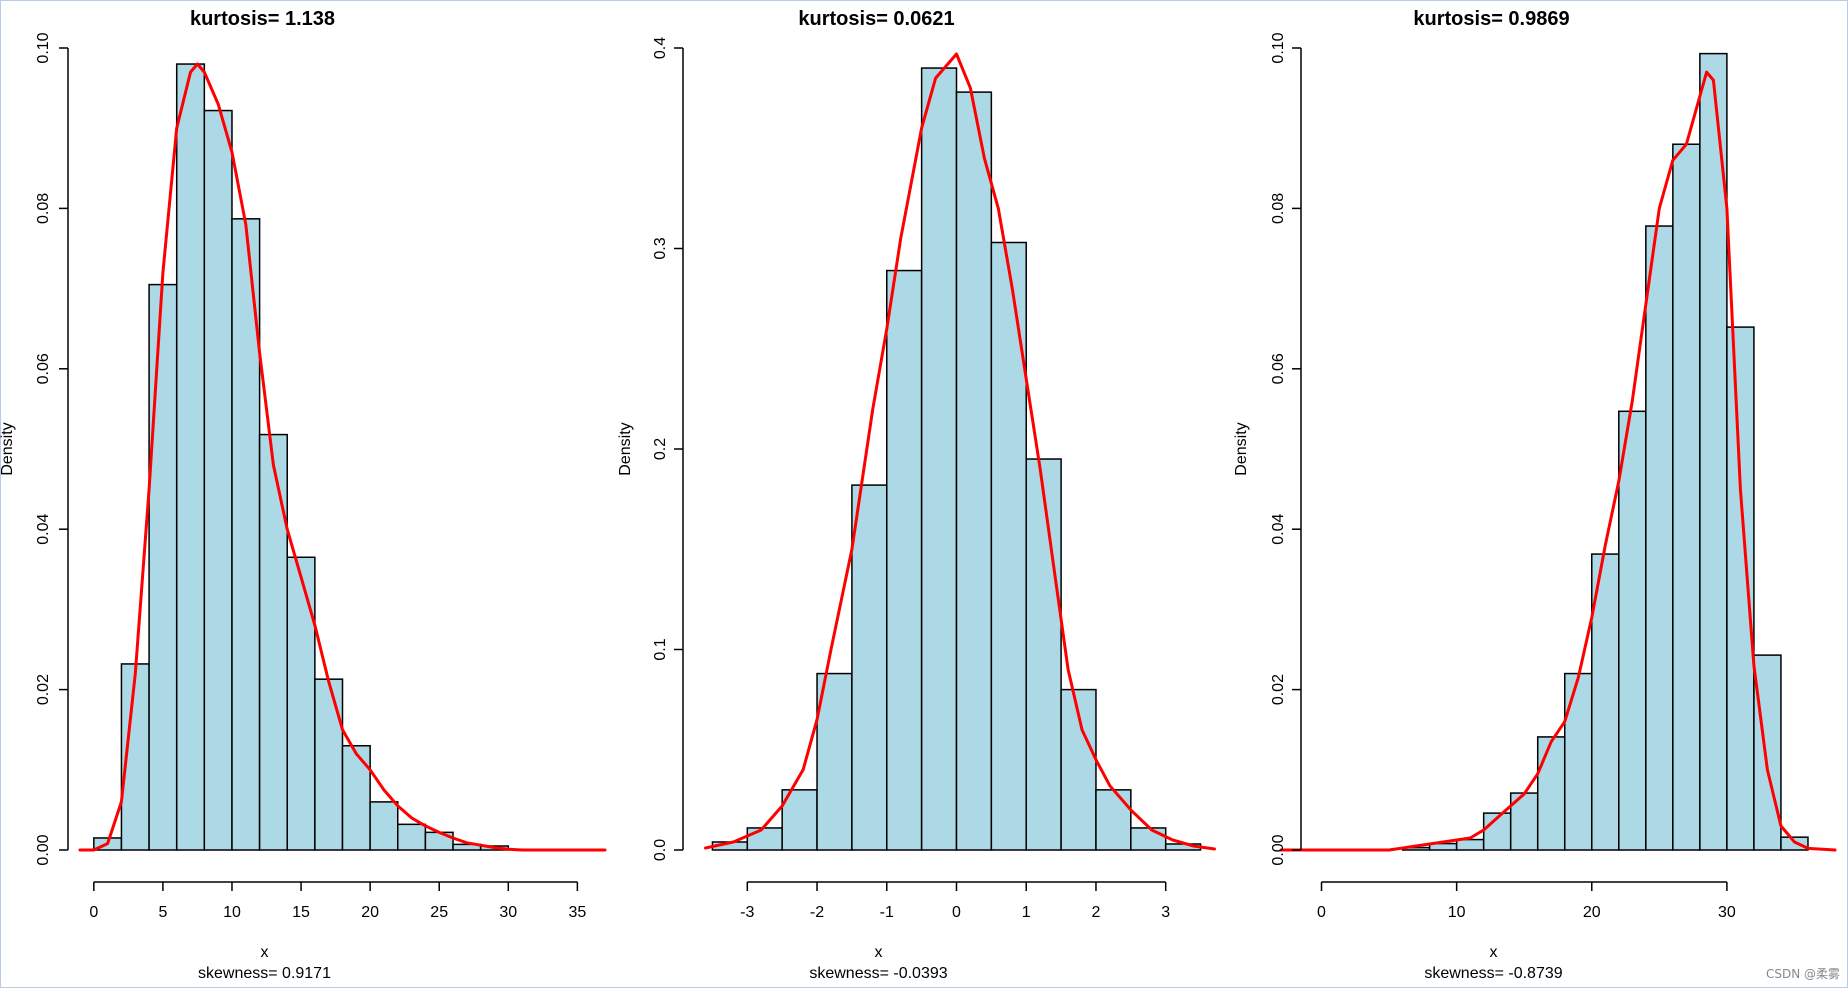 This screenshot has width=1848, height=988. What do you see at coordinates (660, 850) in the screenshot?
I see `y-tick-label: 0.0` at bounding box center [660, 850].